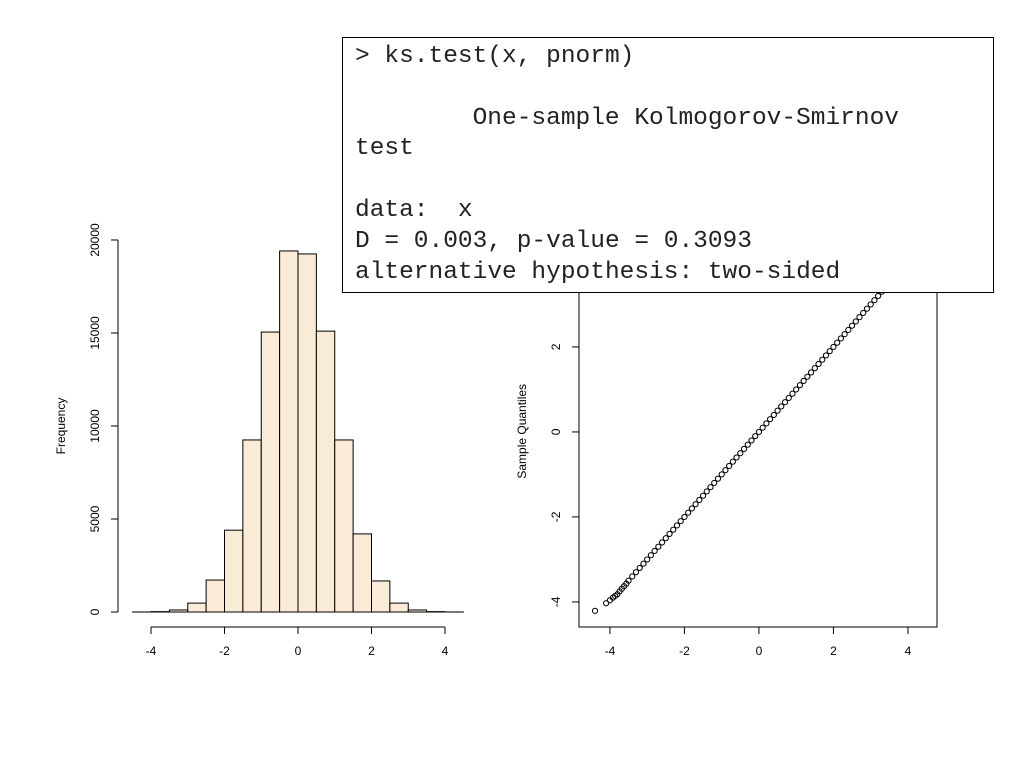 This screenshot has height=768, width=1024. What do you see at coordinates (556, 516) in the screenshot?
I see `y-tick-label: -2` at bounding box center [556, 516].